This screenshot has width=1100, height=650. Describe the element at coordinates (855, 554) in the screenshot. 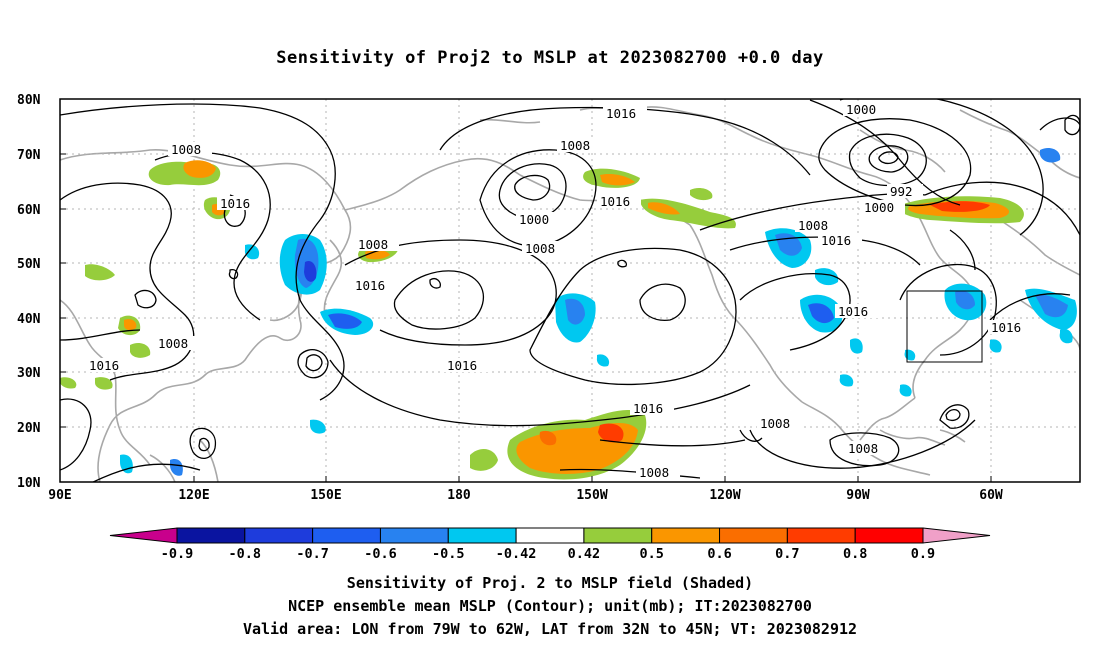

I see `colorbar-label: 0.8` at that location.